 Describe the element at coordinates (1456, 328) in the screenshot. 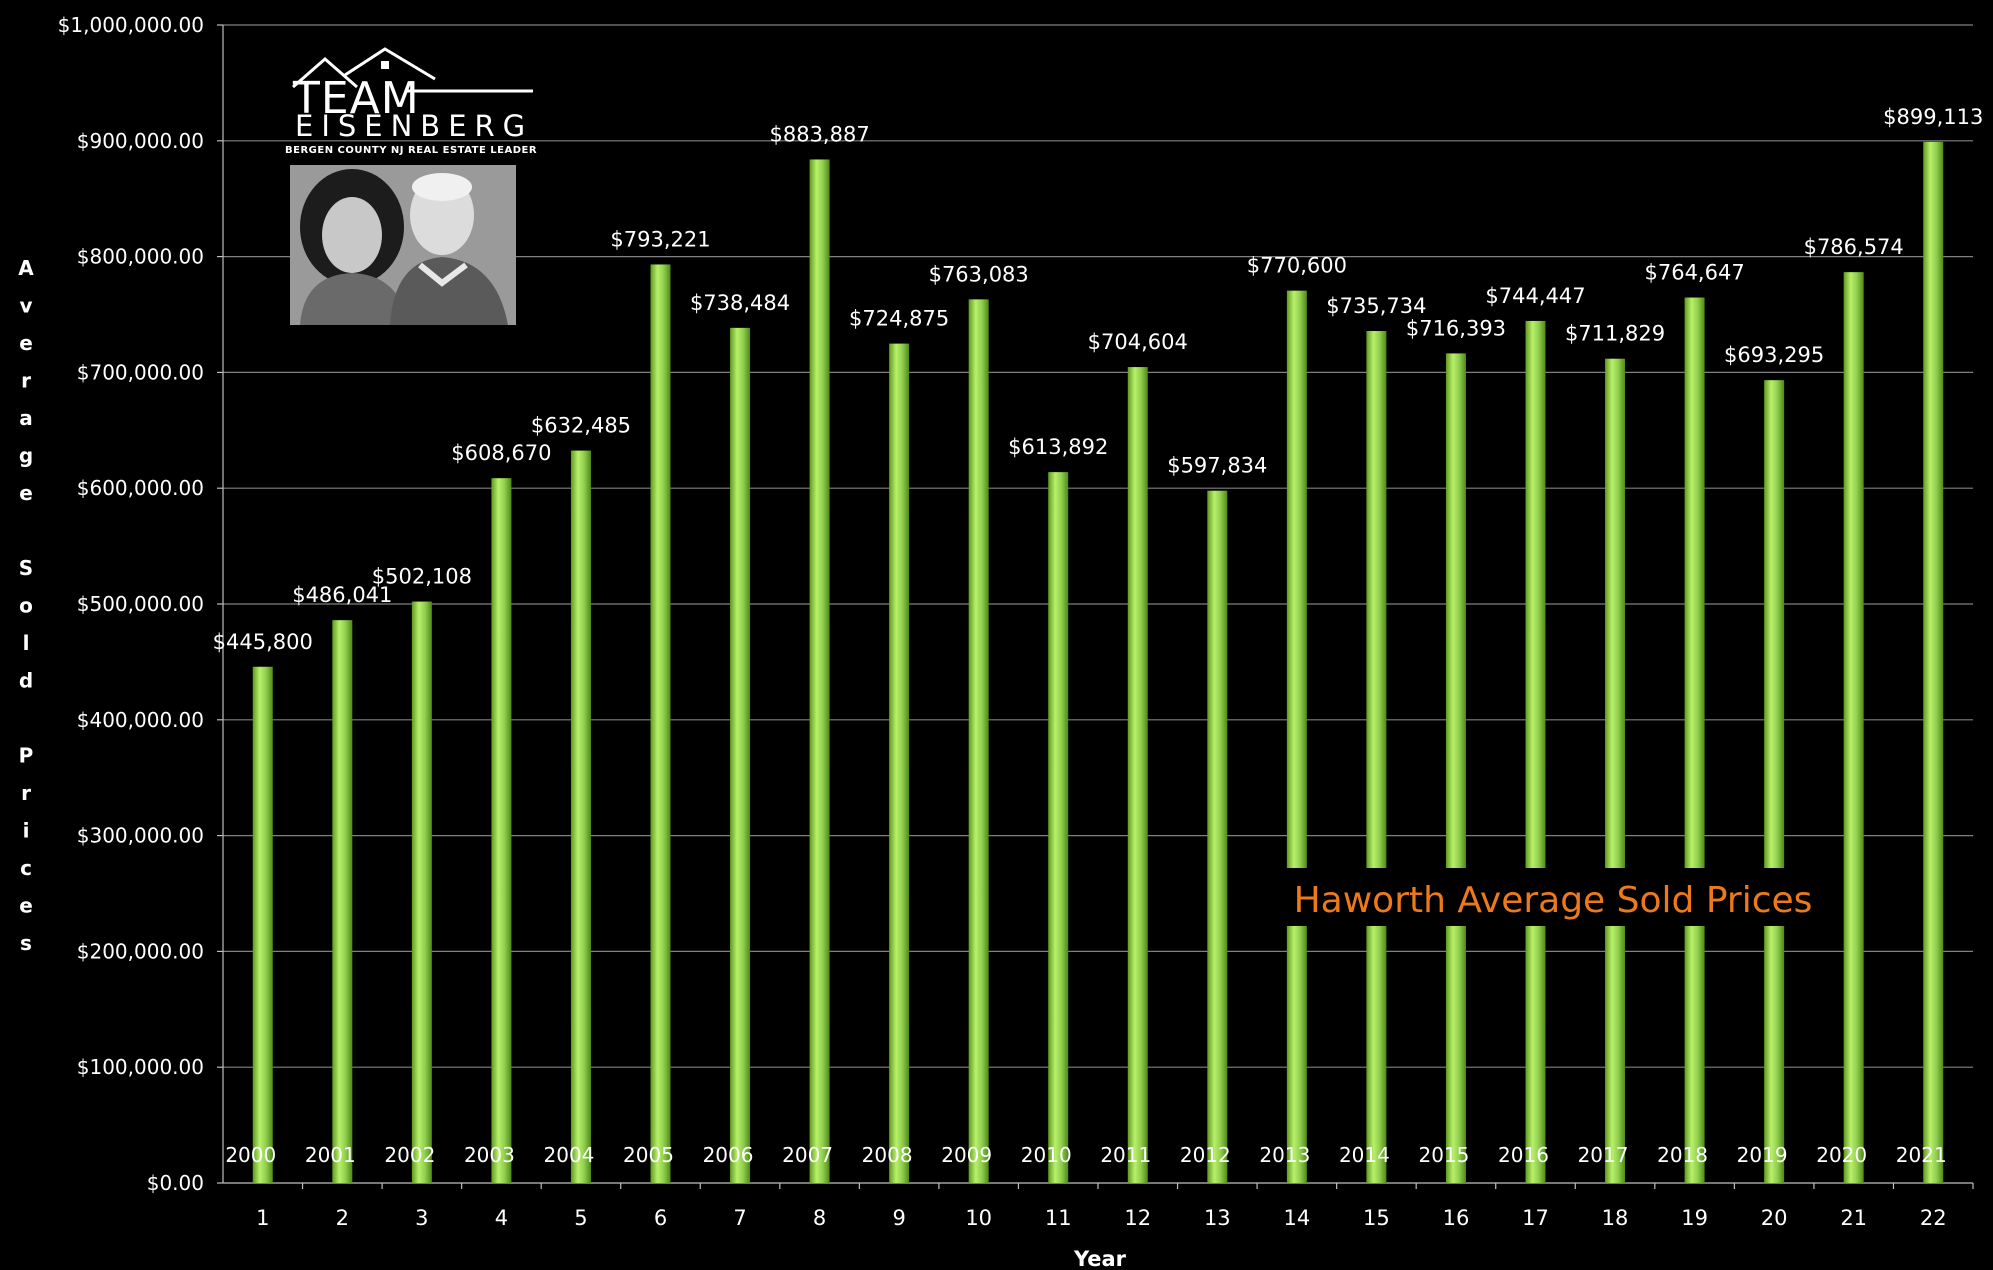

I see `data-label: $716,393` at that location.